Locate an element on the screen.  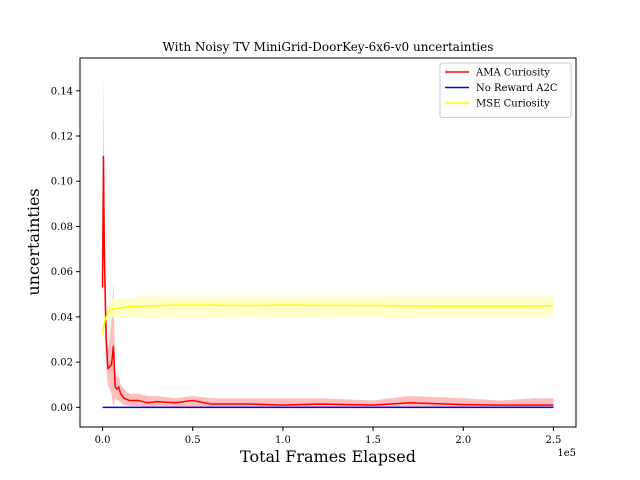
x-tick-label: 0.5 is located at coordinates (193, 440).